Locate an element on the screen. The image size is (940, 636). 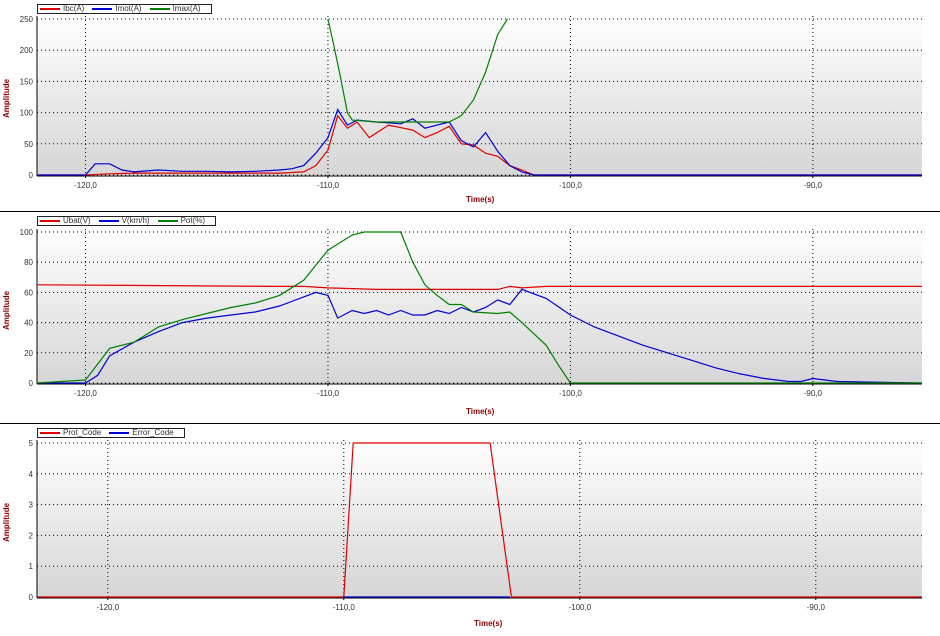
legend-item: Imot(A) is located at coordinates (117, 8).